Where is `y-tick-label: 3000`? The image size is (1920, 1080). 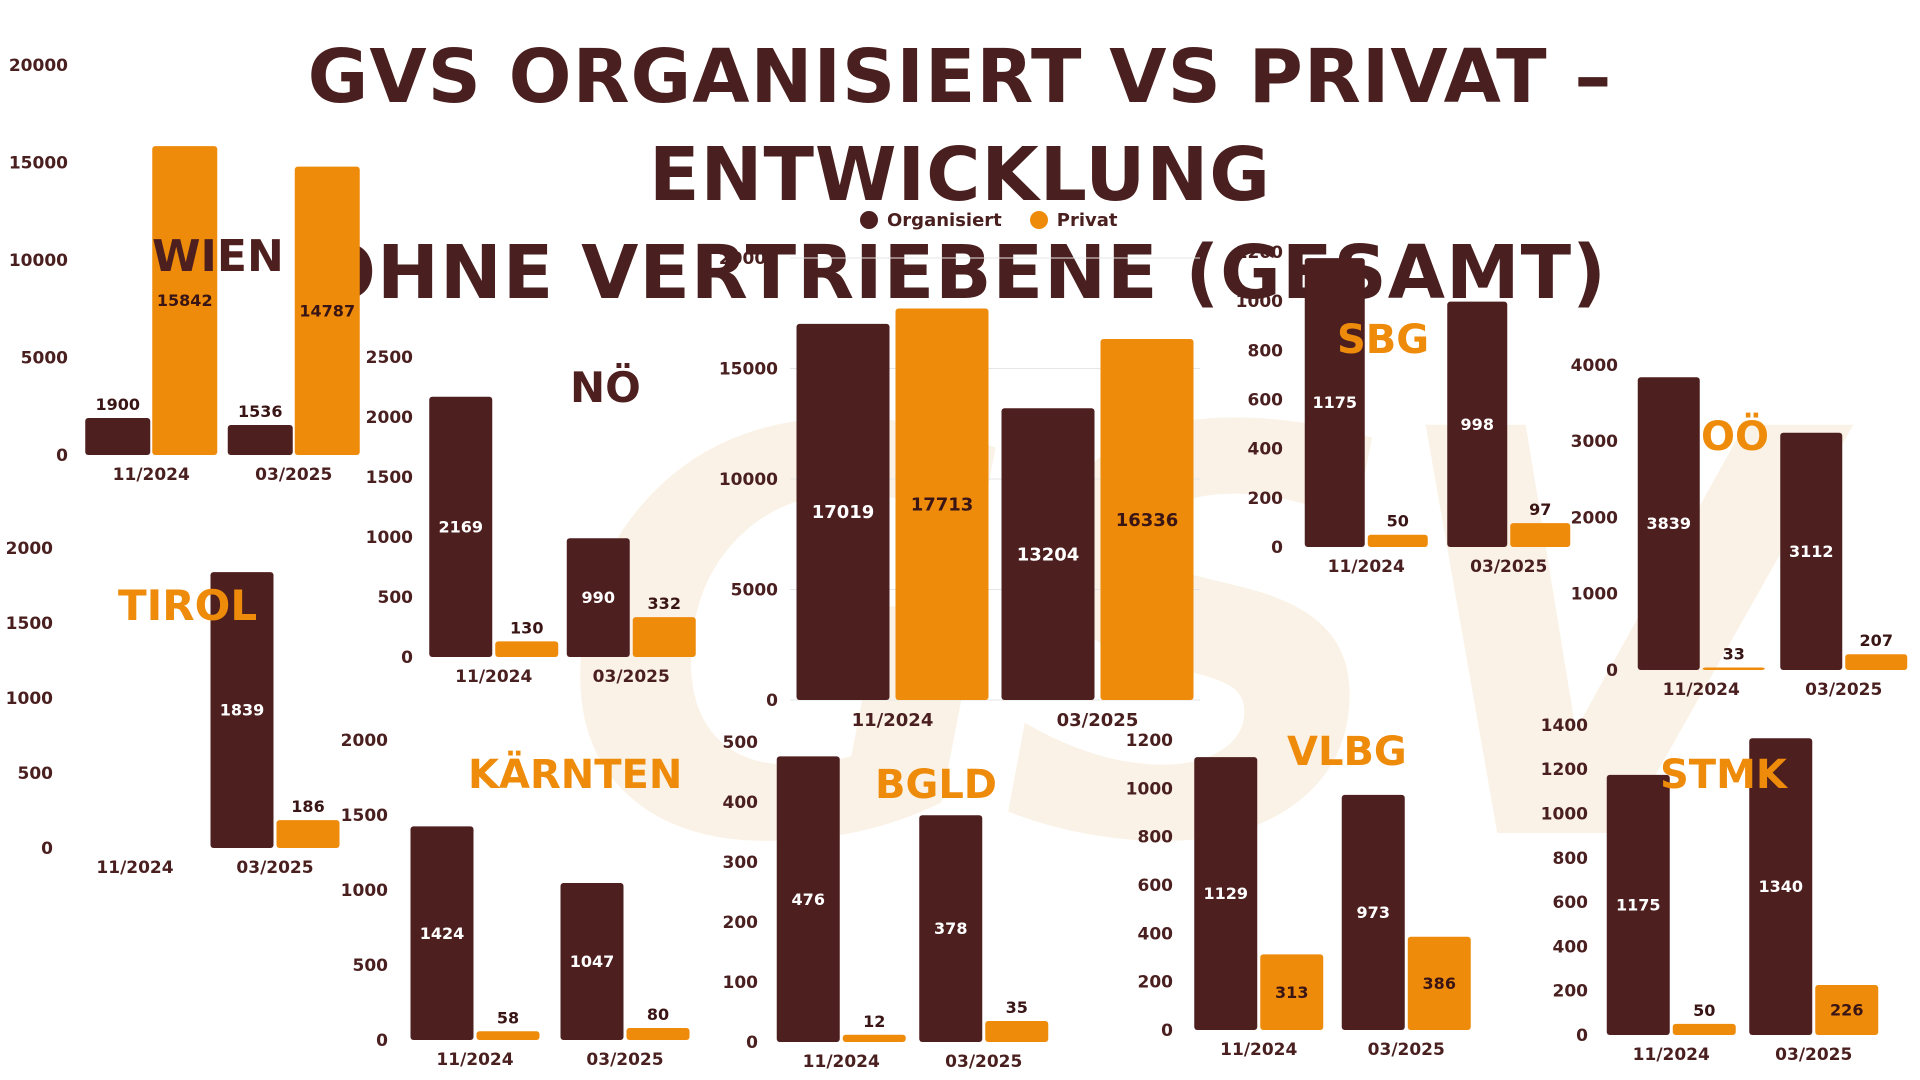
y-tick-label: 3000 is located at coordinates (1594, 442).